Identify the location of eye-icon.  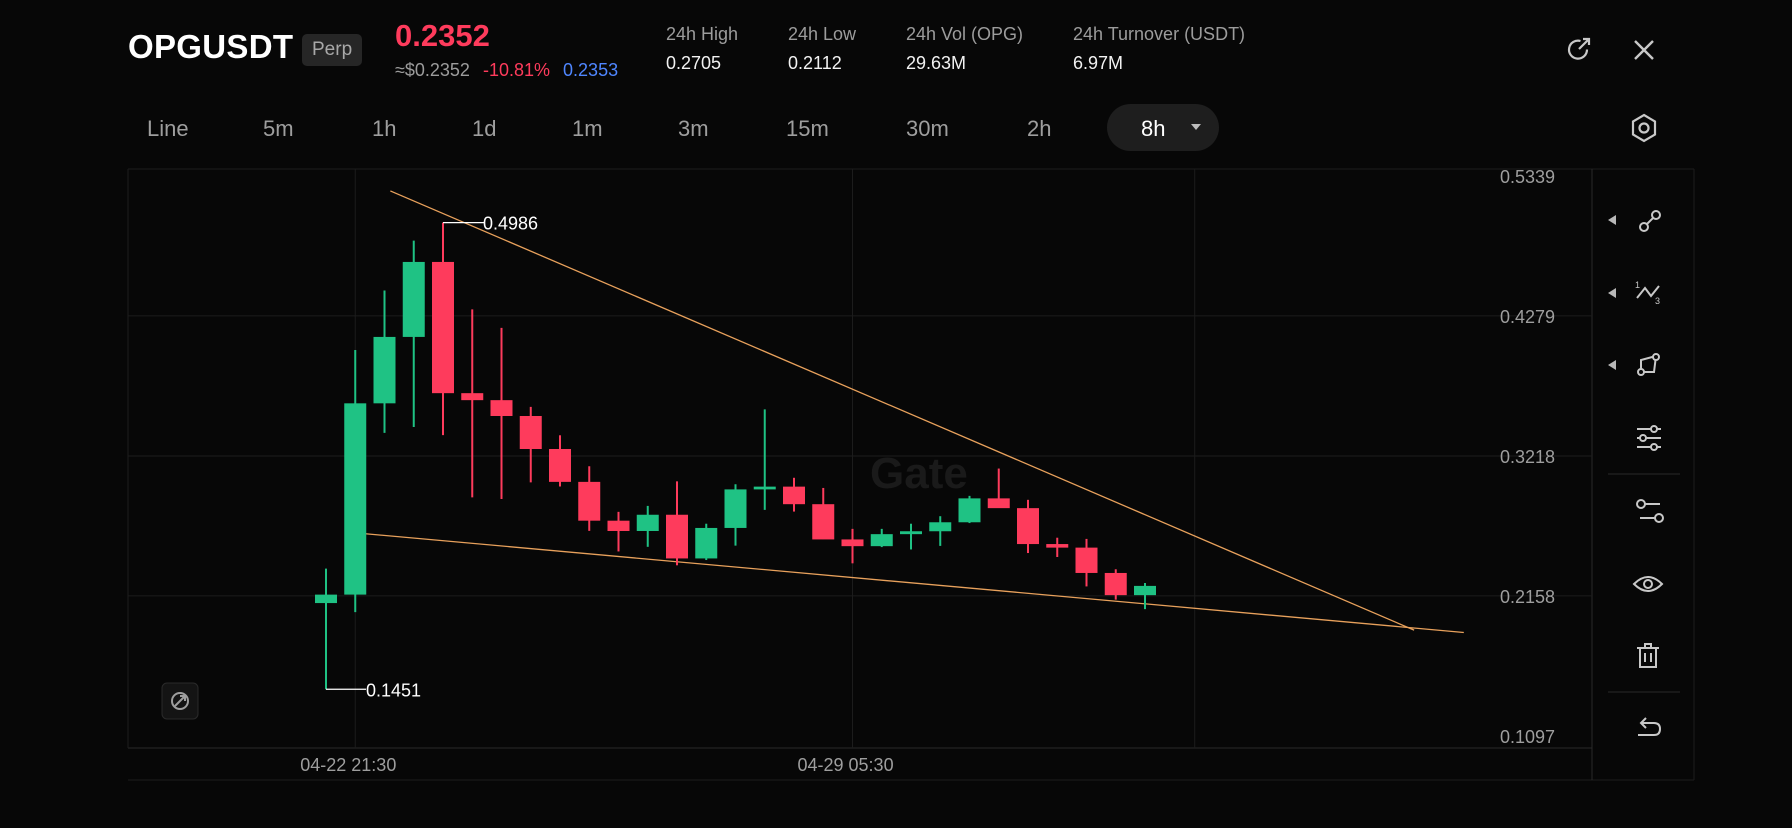
(1648, 584).